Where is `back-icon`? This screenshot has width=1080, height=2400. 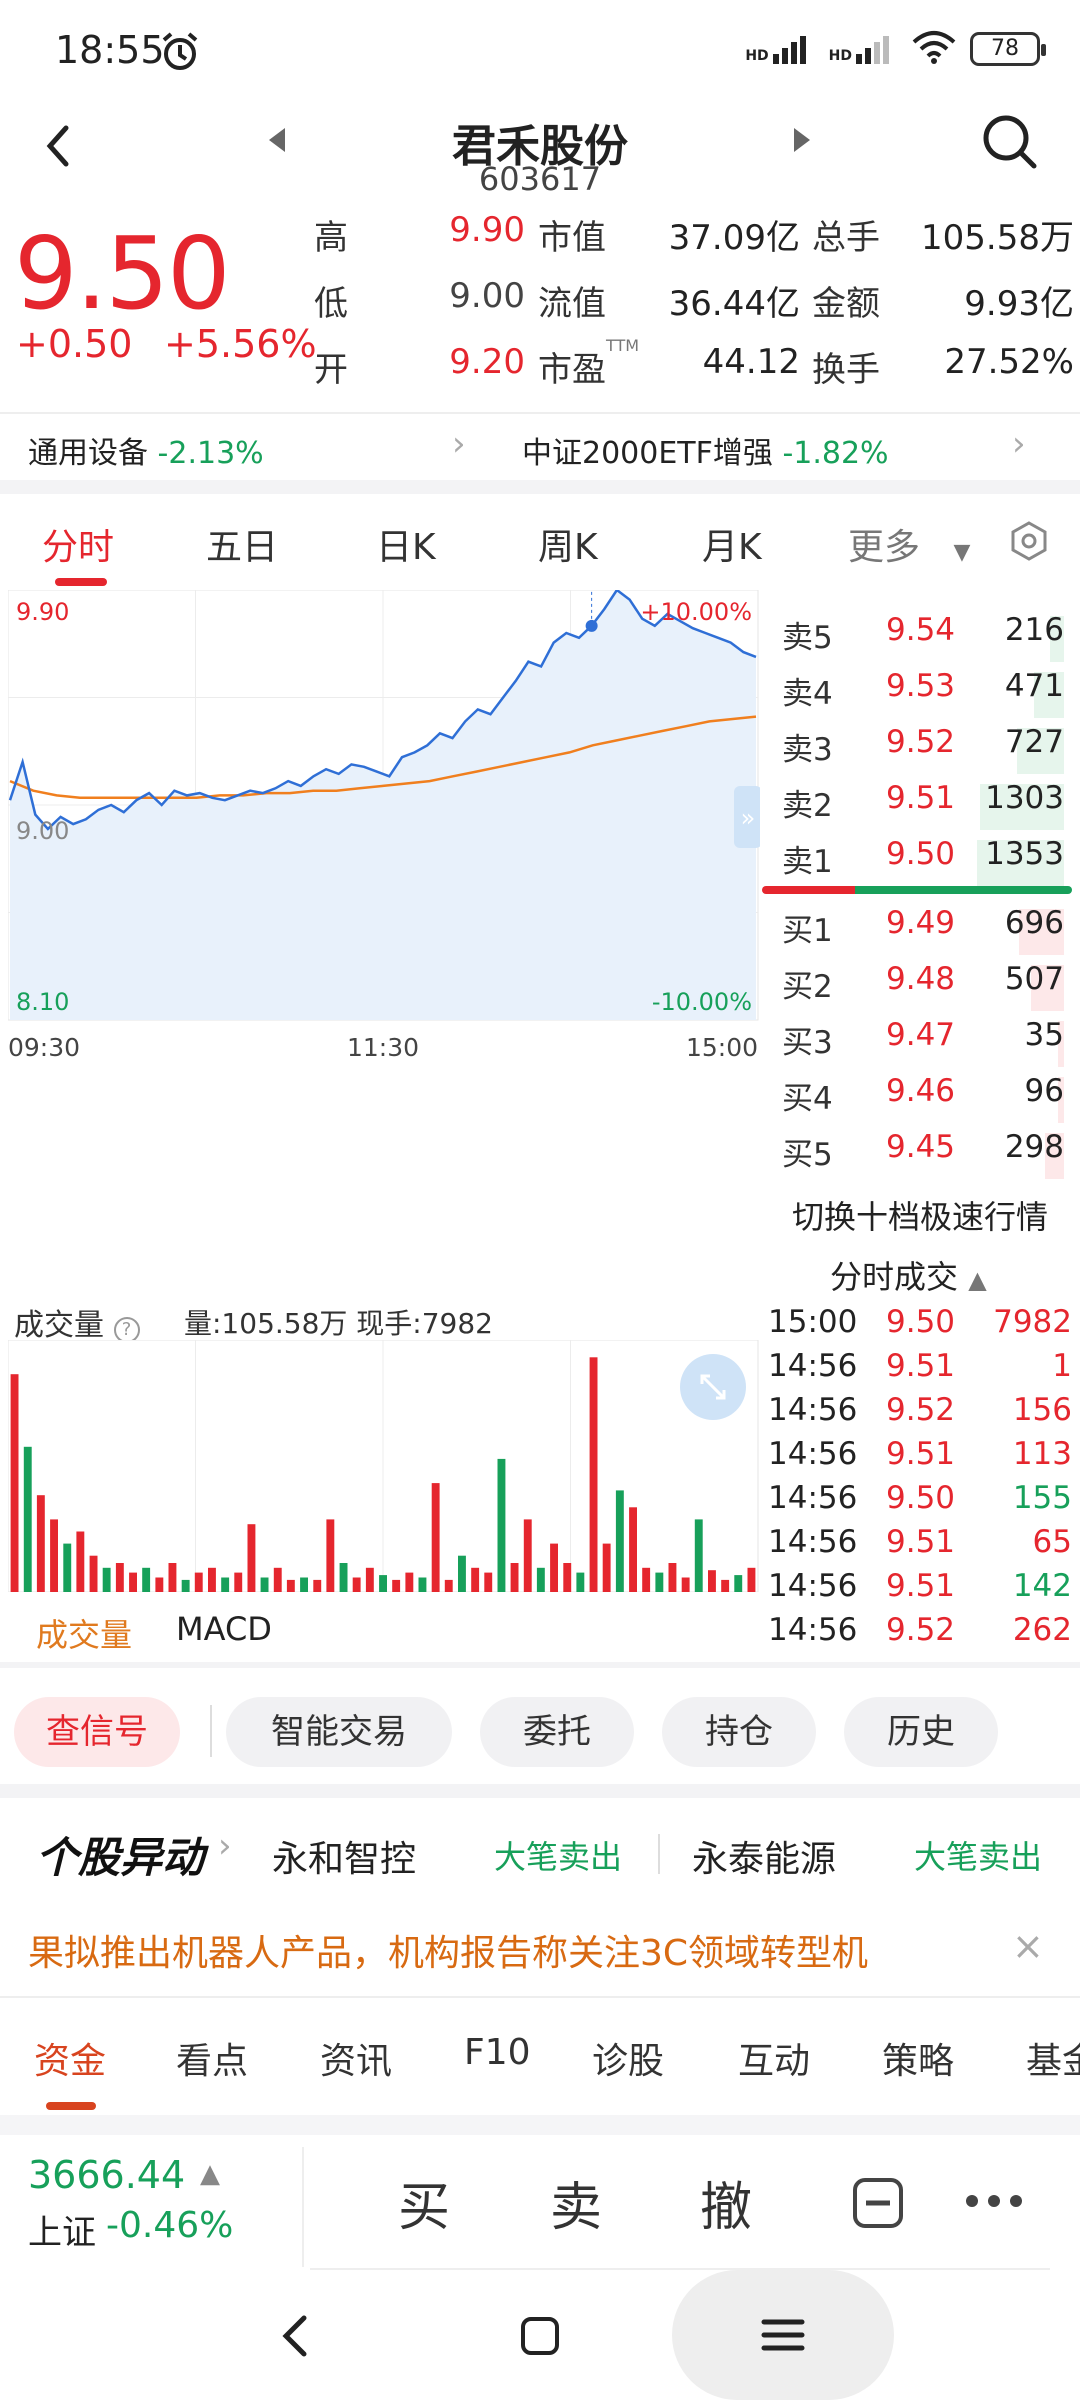
back-icon is located at coordinates (58, 148).